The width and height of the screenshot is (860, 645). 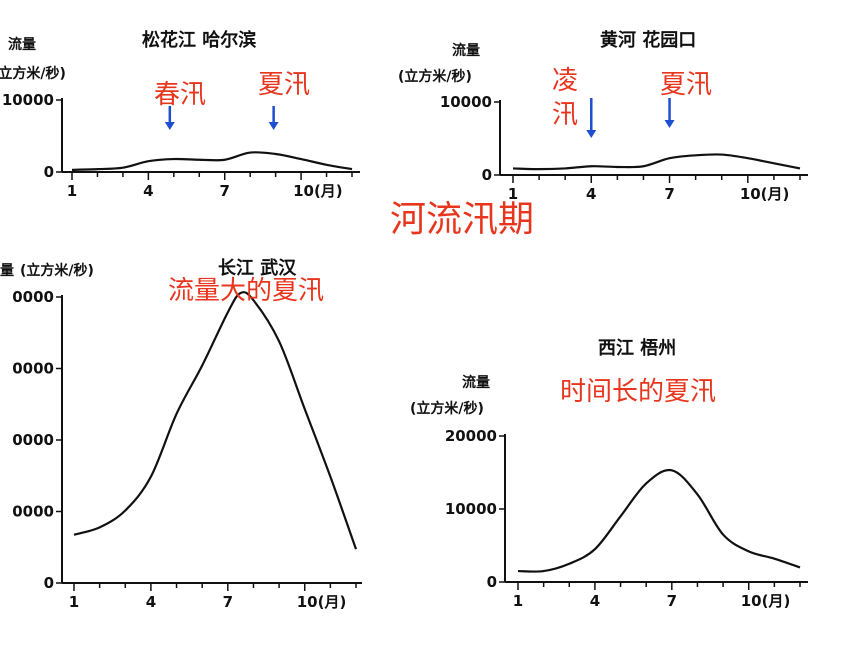 I want to click on chart1-x-tick-label: 1, so click(x=72, y=191).